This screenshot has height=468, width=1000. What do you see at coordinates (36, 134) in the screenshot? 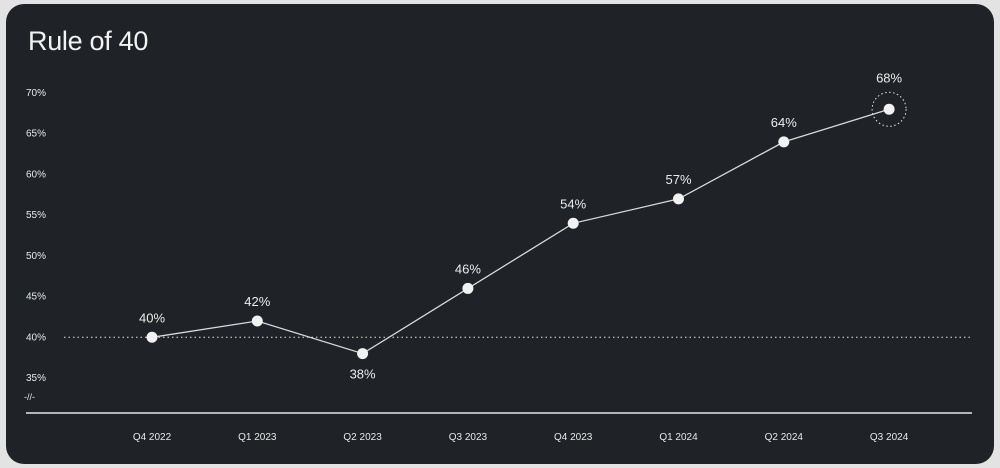
I see `y-tick-label: 65%` at bounding box center [36, 134].